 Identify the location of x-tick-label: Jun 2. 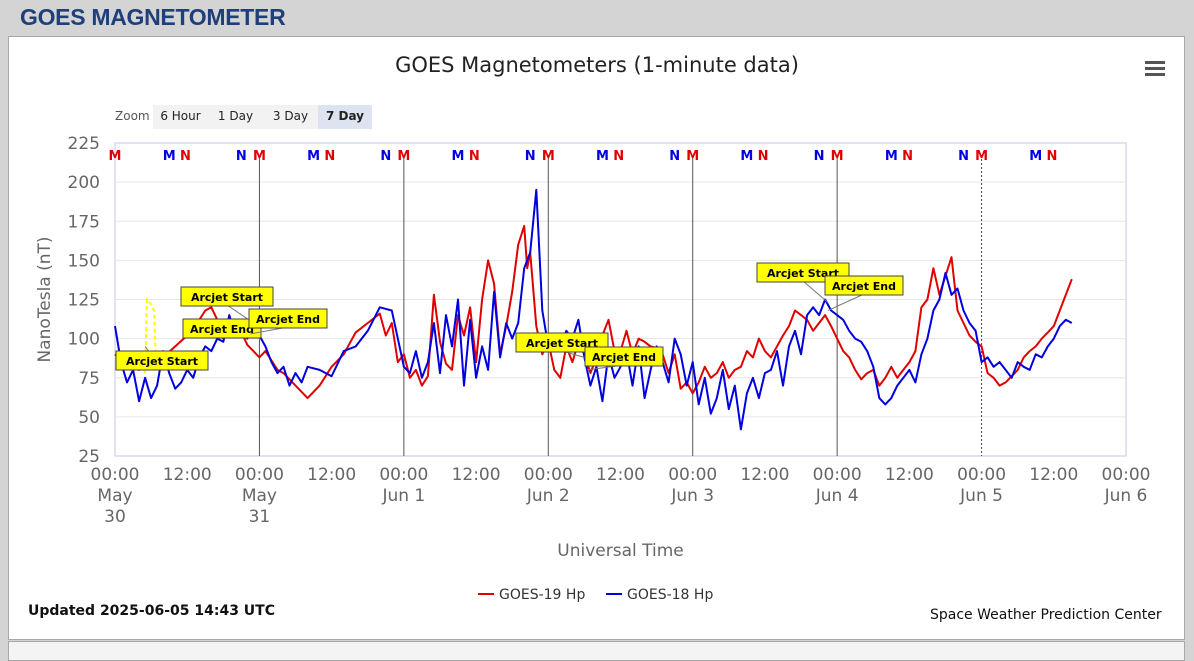
(548, 496).